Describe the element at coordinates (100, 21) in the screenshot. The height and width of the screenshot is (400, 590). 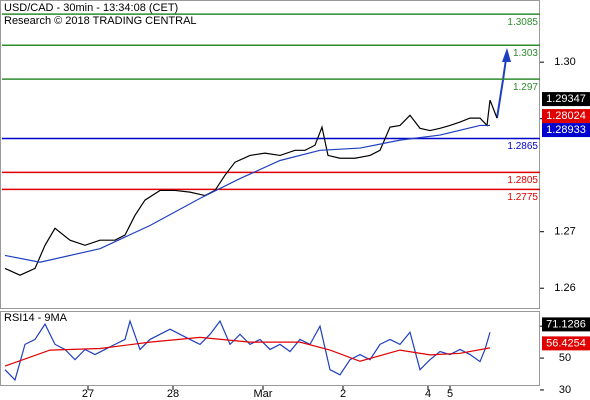
I see `chart-subtitle: Research © 2018 TRADING CENTRAL` at that location.